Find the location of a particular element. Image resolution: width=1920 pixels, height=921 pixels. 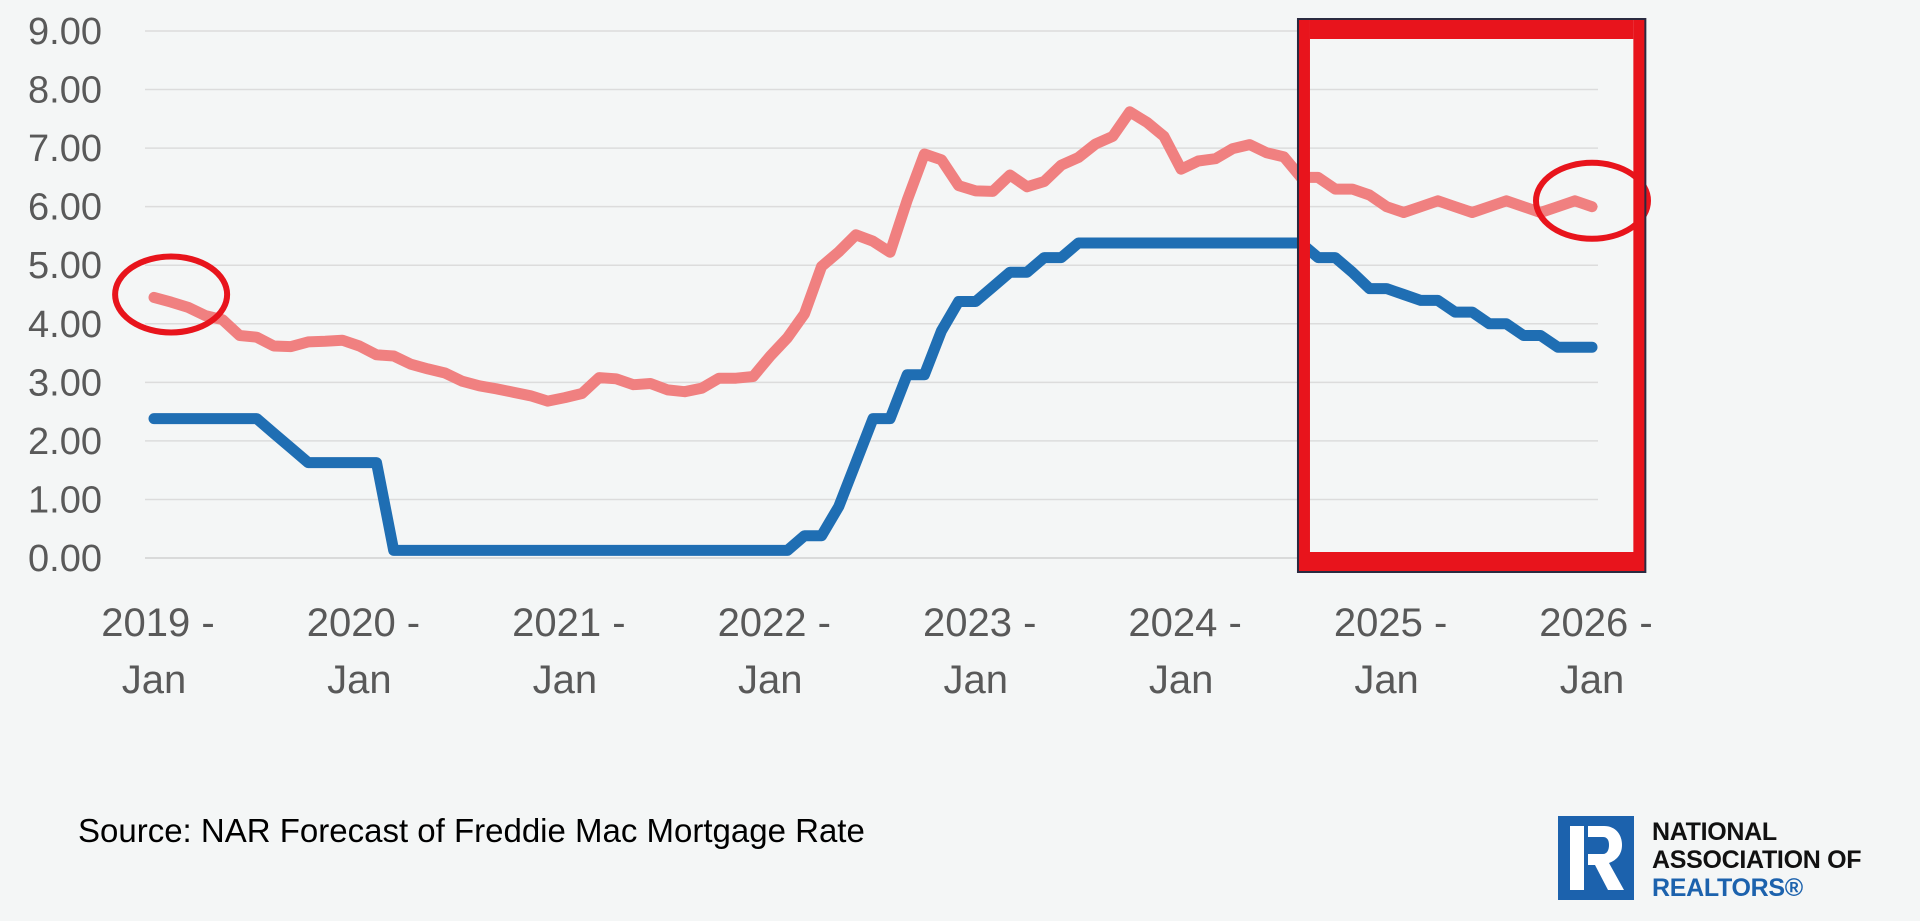

y-tick-label: 6.00 is located at coordinates (65, 208).